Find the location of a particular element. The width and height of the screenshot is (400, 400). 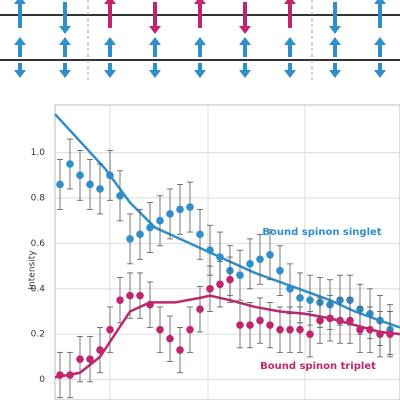

y-tick-label: 0.6 is located at coordinates (38, 244).